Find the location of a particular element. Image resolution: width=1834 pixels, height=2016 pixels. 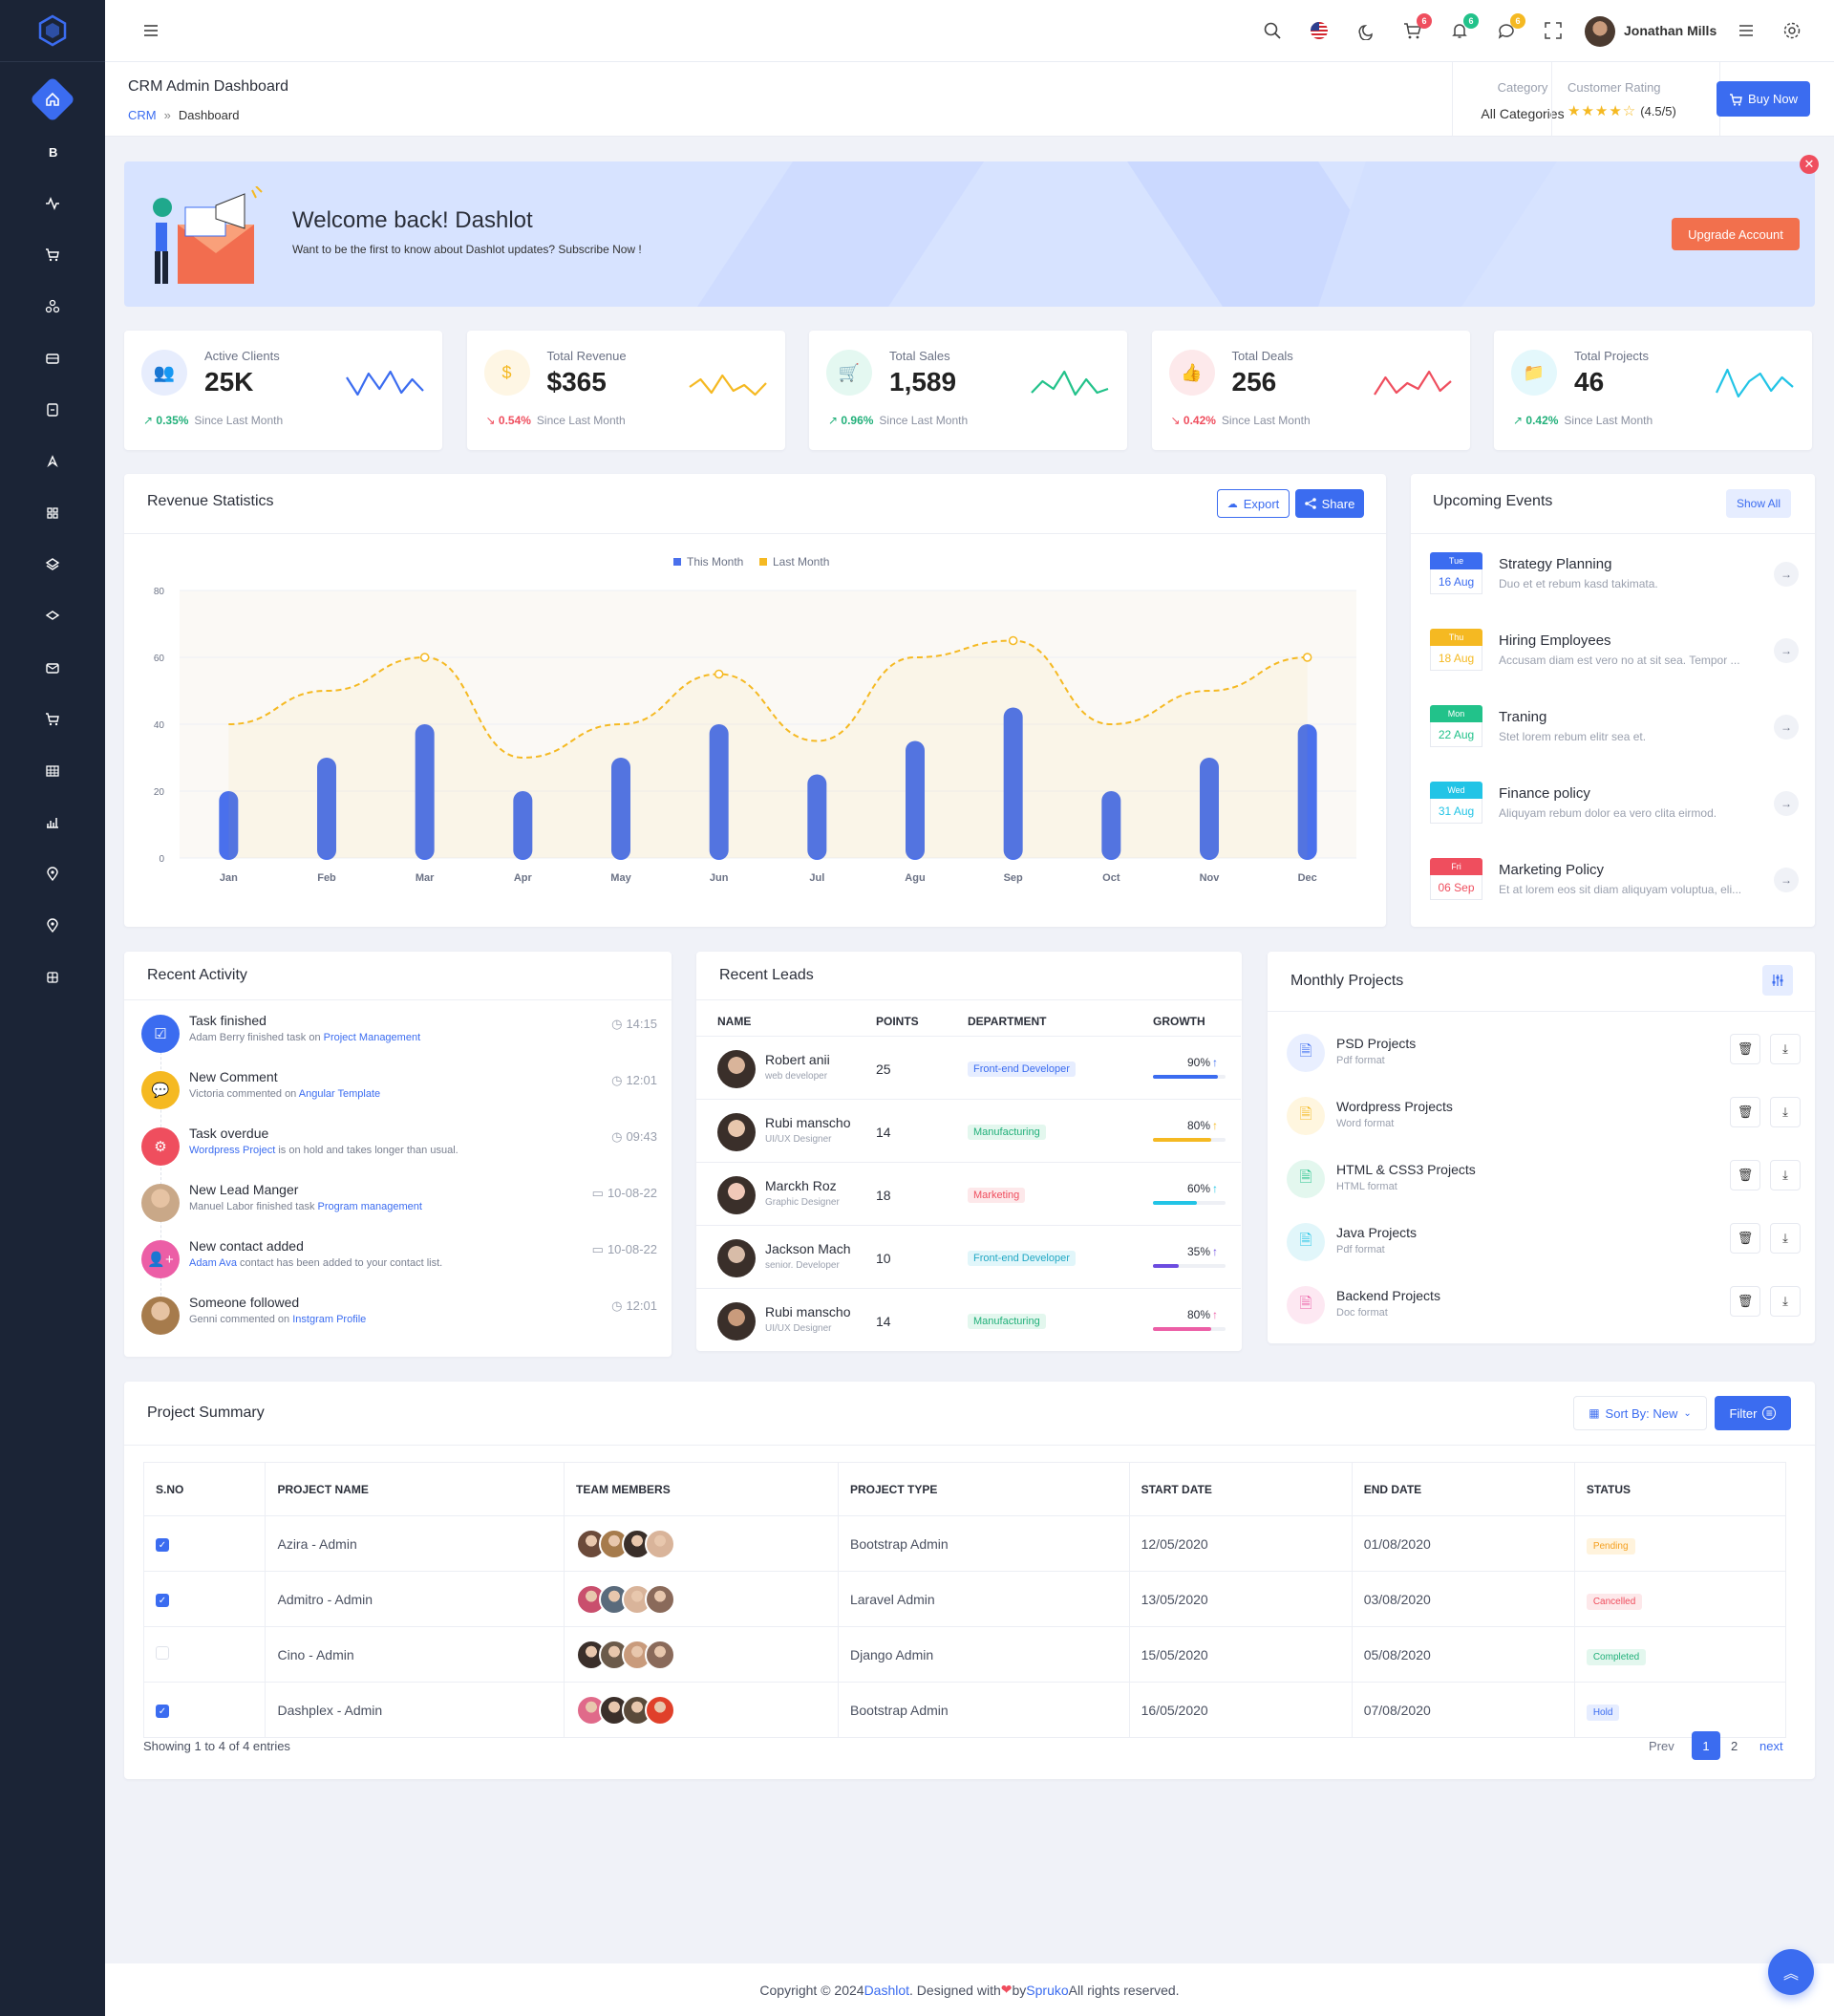

sidebar-rocket-icon is located at coordinates (52, 461).